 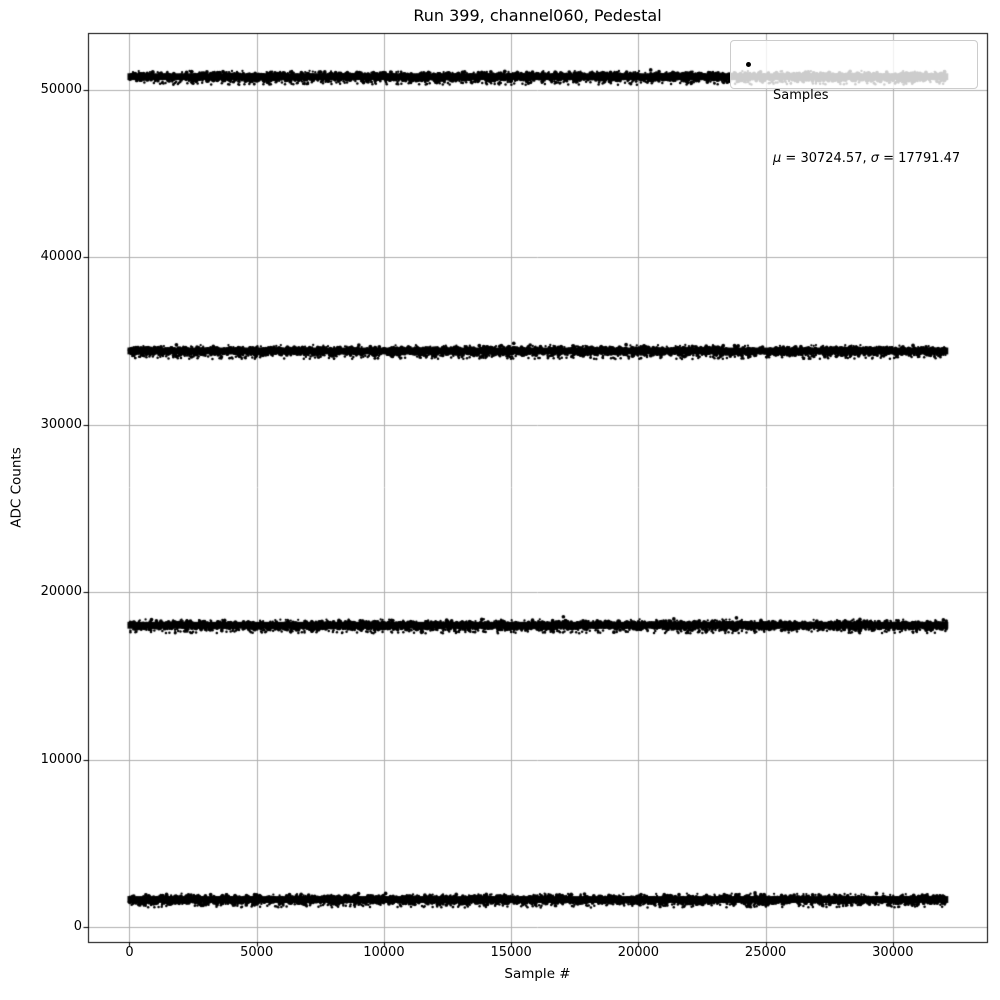 I want to click on sigma-symbol: σ, so click(x=874, y=158).